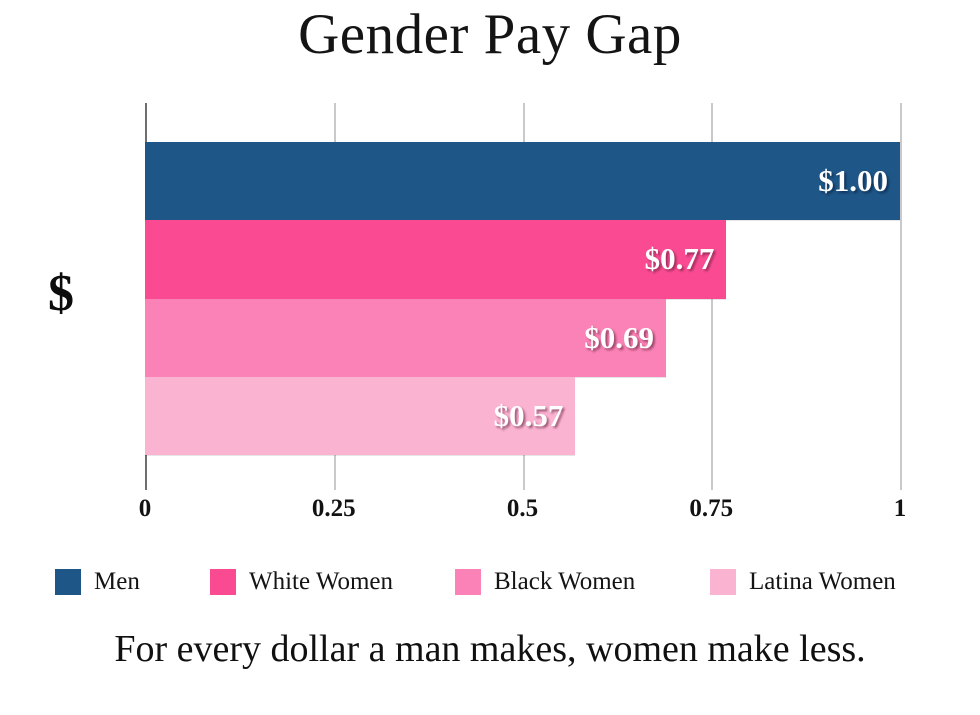  I want to click on bar-value-label: $0.57, so click(528, 415).